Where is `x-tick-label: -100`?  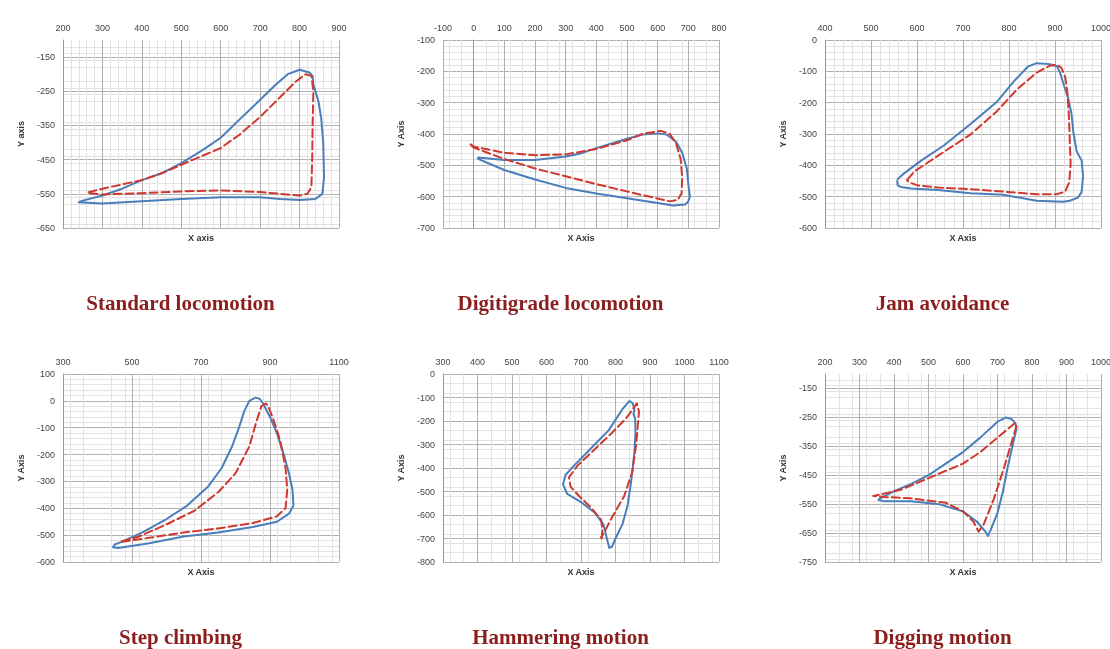
x-tick-label: -100 is located at coordinates (443, 27).